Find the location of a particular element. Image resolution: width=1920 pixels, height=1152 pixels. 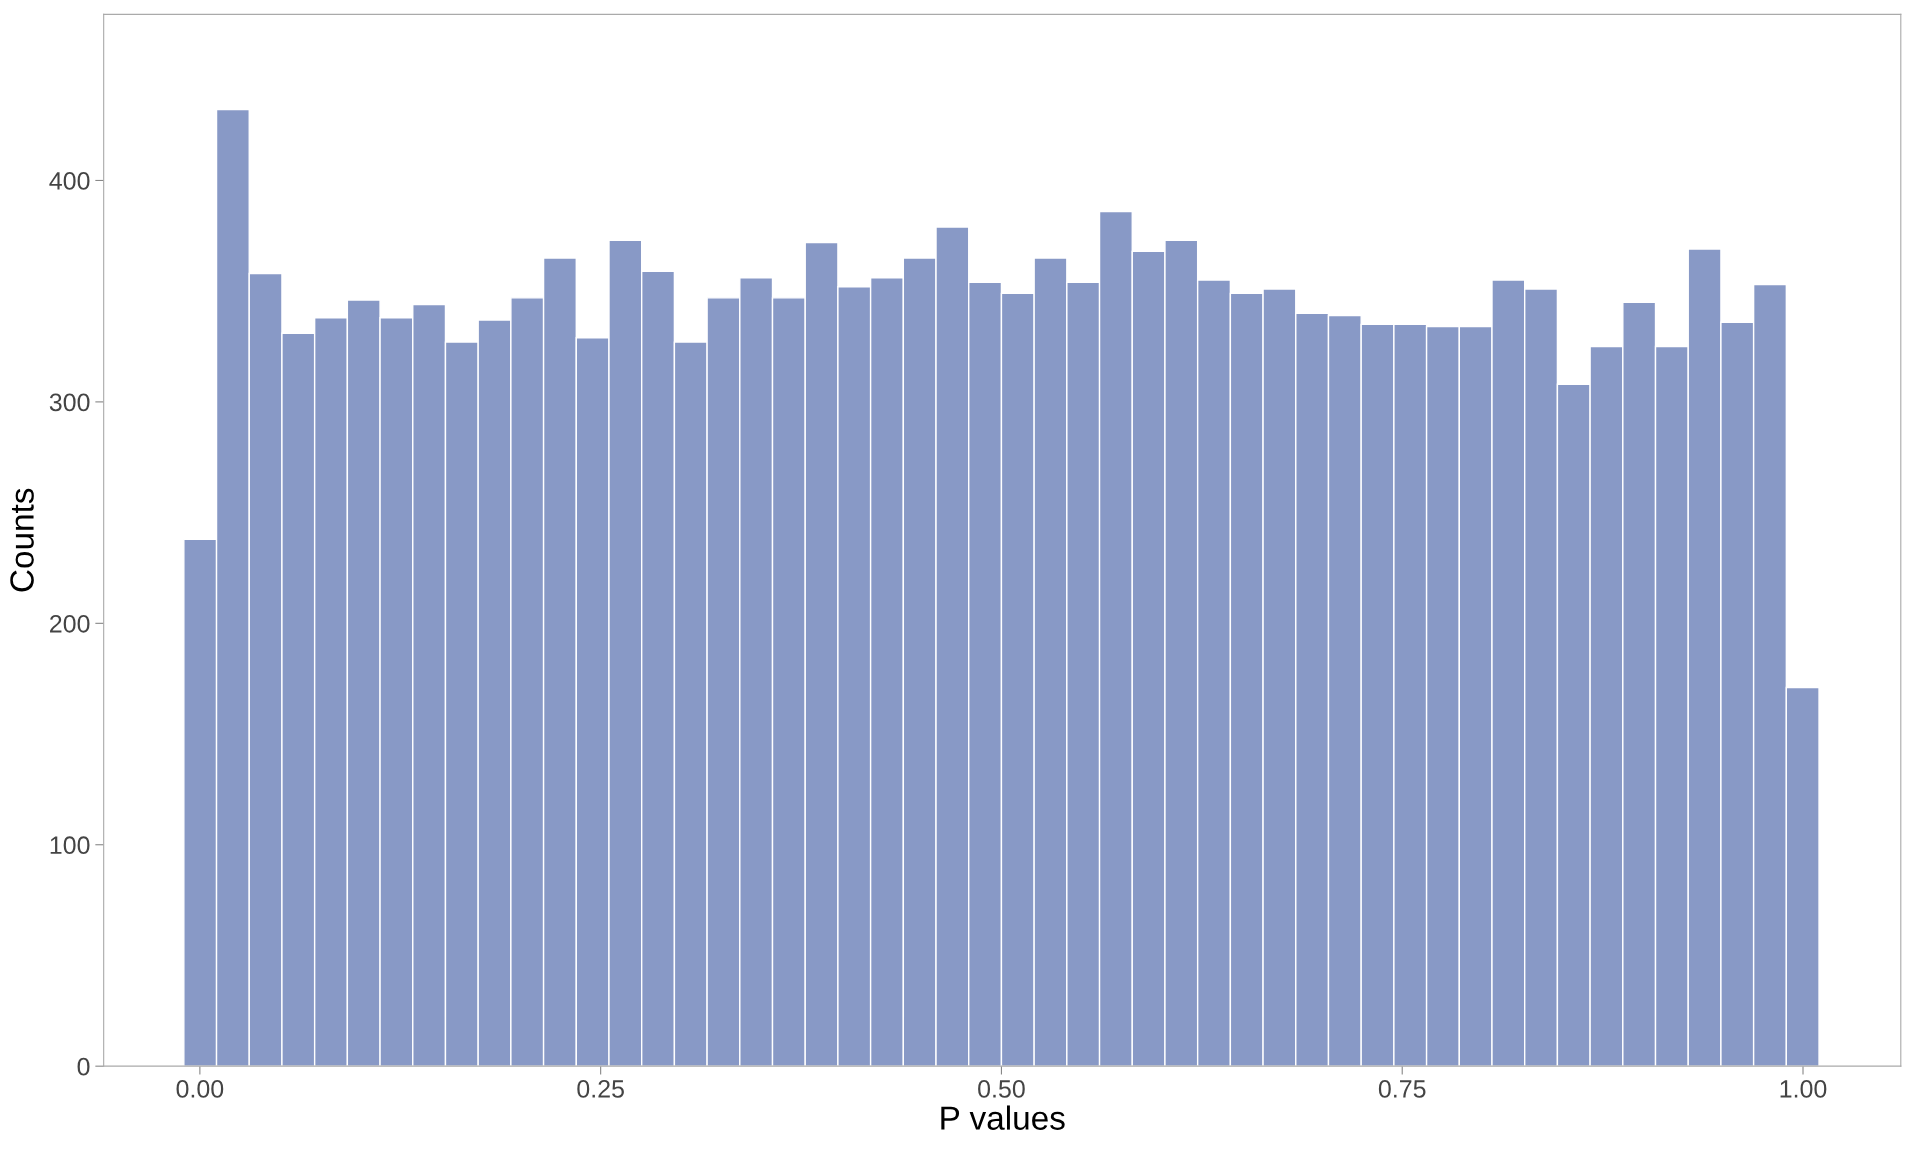

y-tick-label: 200 is located at coordinates (70, 623).